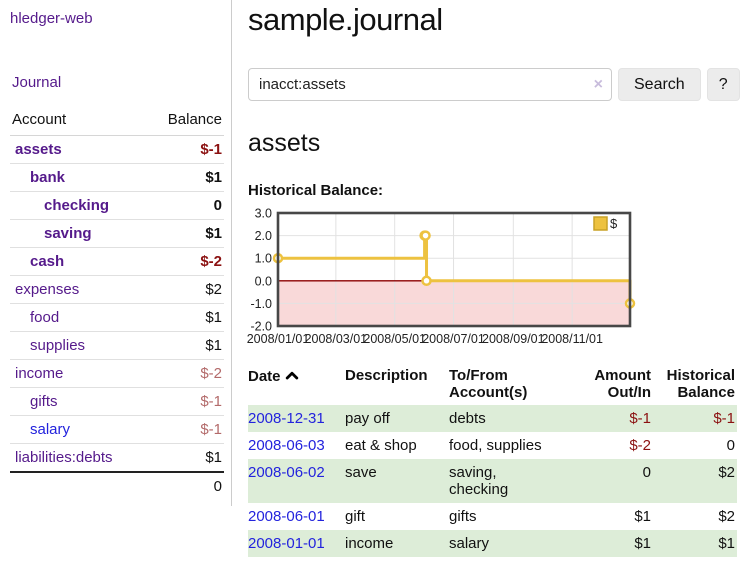 The width and height of the screenshot is (742, 582). Describe the element at coordinates (646, 472) in the screenshot. I see `transaction-amount: 0` at that location.